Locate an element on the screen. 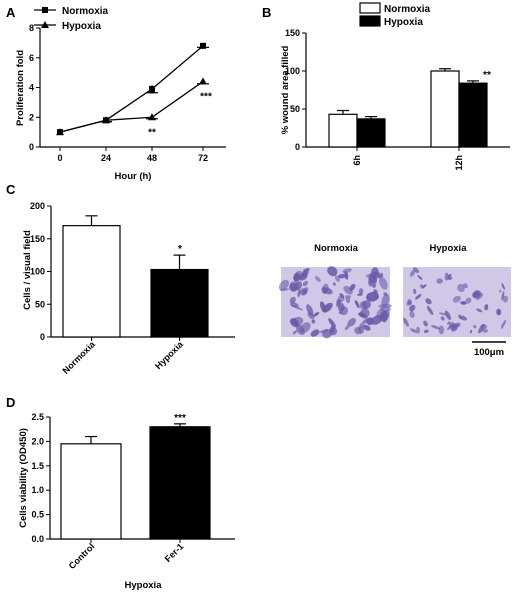  panel-label-d: D is located at coordinates (10, 402).